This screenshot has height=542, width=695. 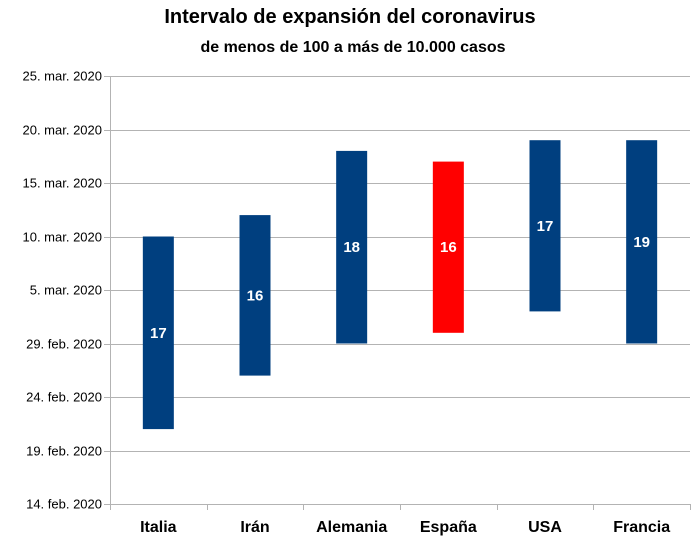 What do you see at coordinates (641, 527) in the screenshot?
I see `x-tick-label: Francia` at bounding box center [641, 527].